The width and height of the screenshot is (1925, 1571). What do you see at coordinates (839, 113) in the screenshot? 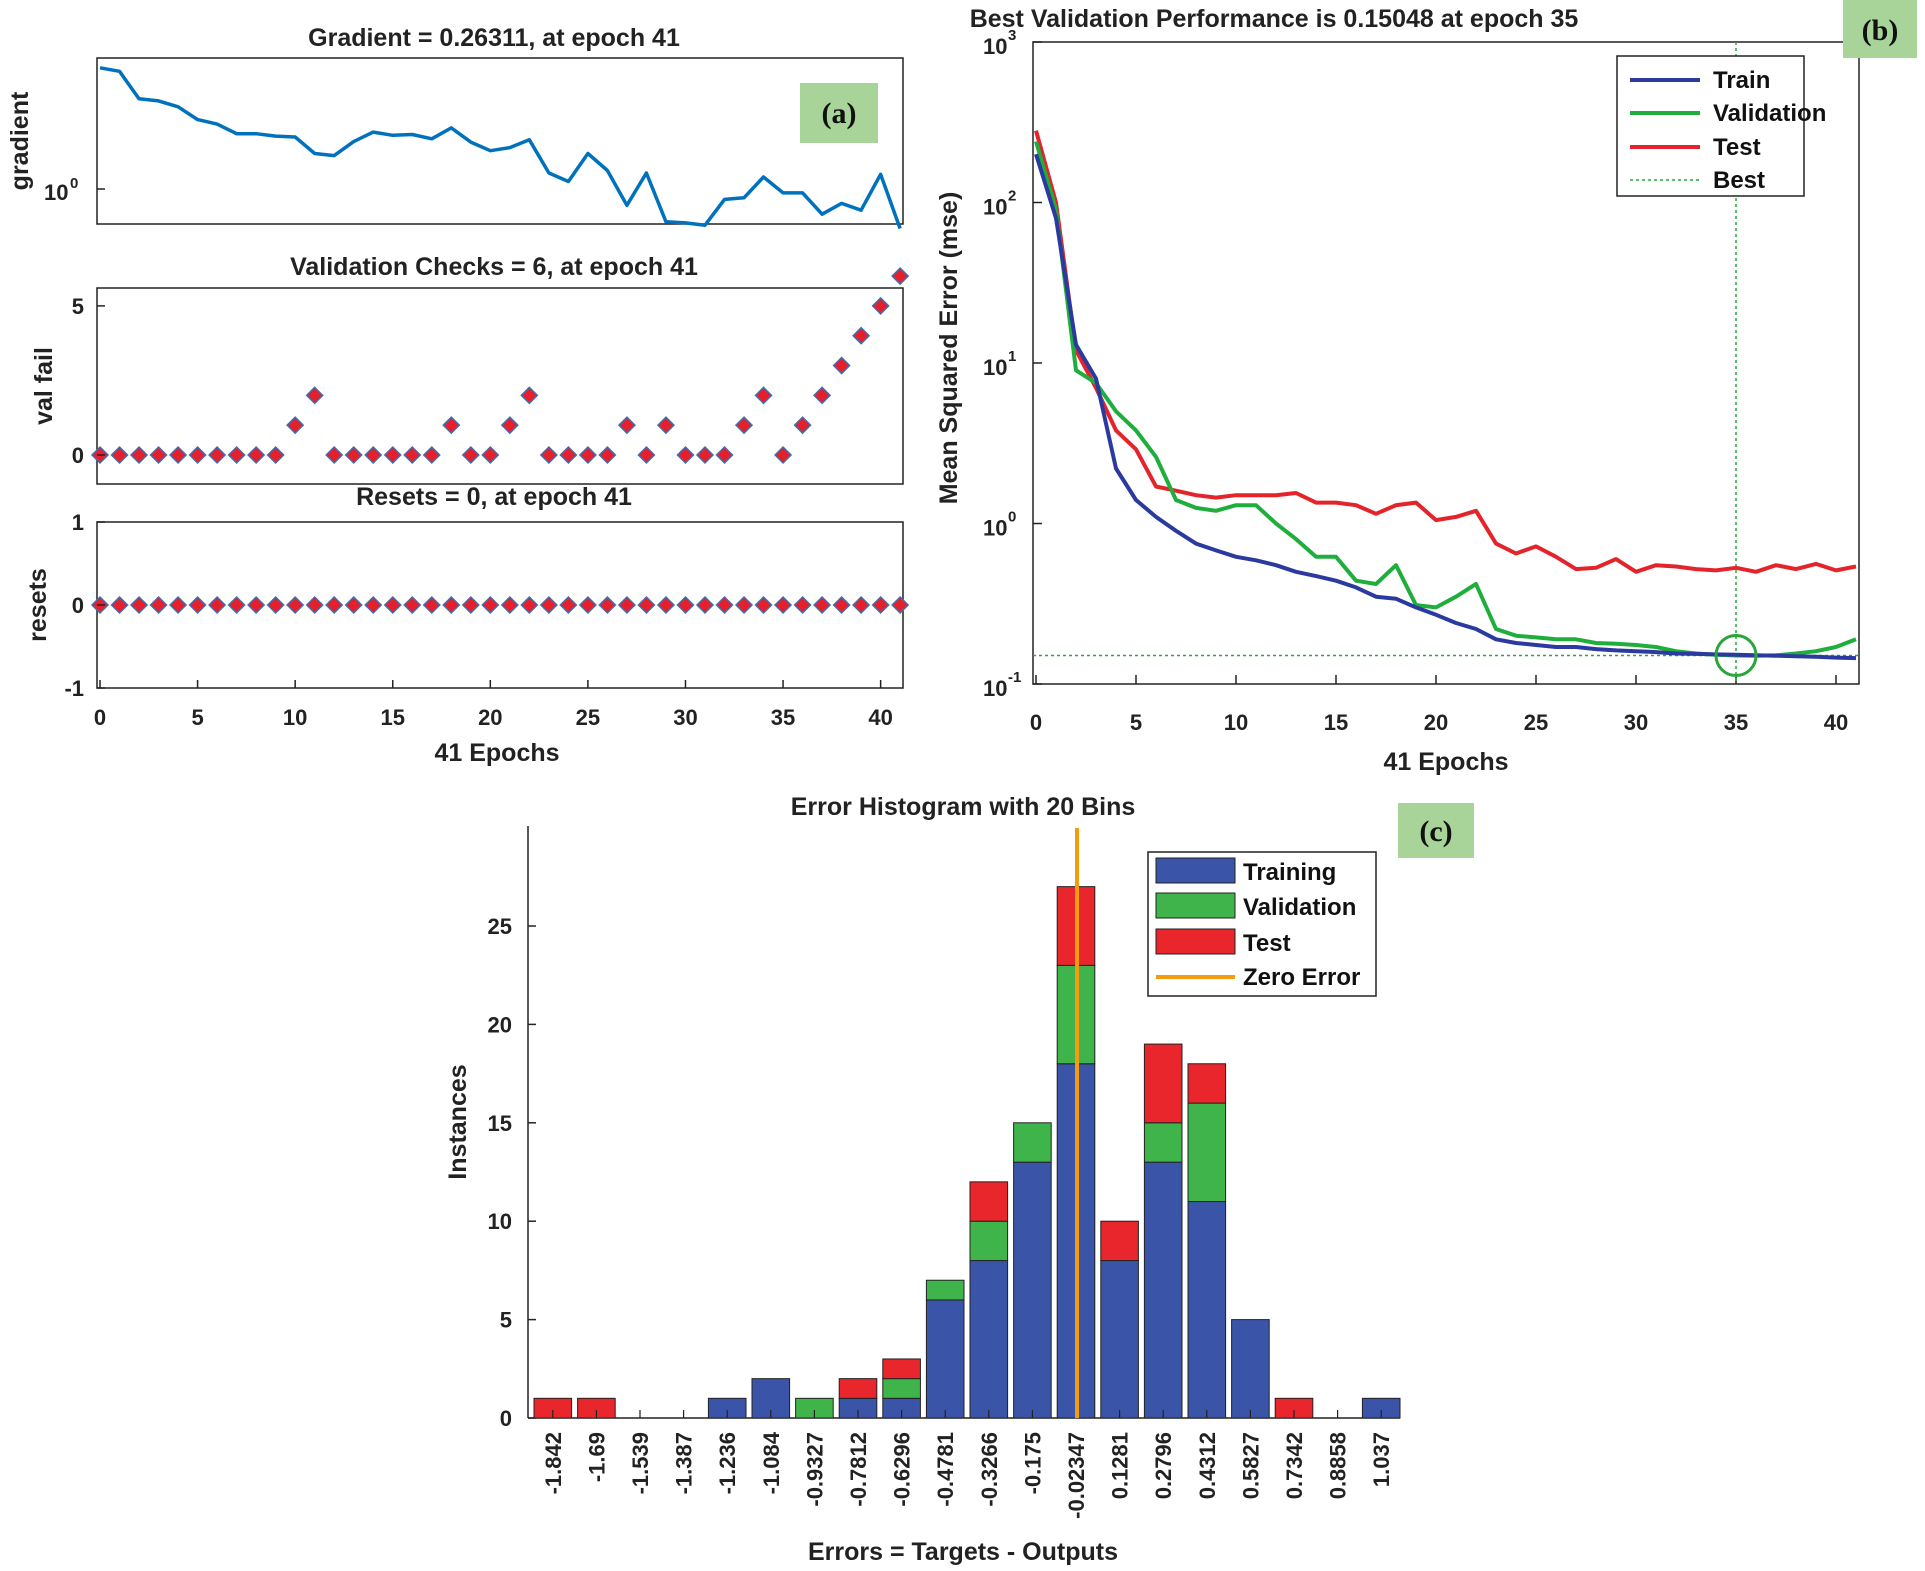
I see `panel-a-label-box` at bounding box center [839, 113].